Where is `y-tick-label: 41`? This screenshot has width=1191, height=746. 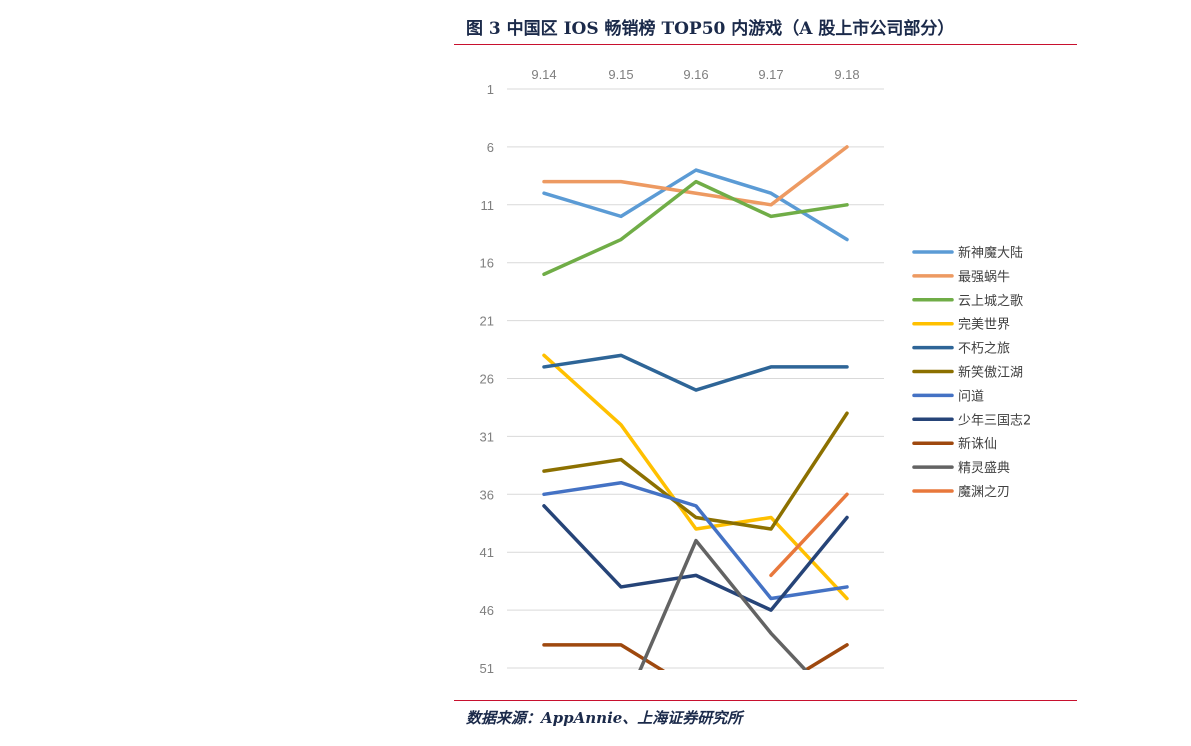 y-tick-label: 41 is located at coordinates (487, 552).